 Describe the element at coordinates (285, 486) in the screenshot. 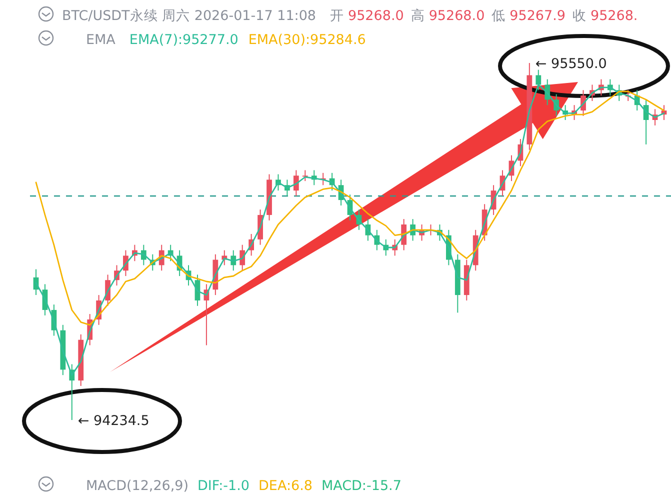

I see `text: DEA:6.8` at that location.